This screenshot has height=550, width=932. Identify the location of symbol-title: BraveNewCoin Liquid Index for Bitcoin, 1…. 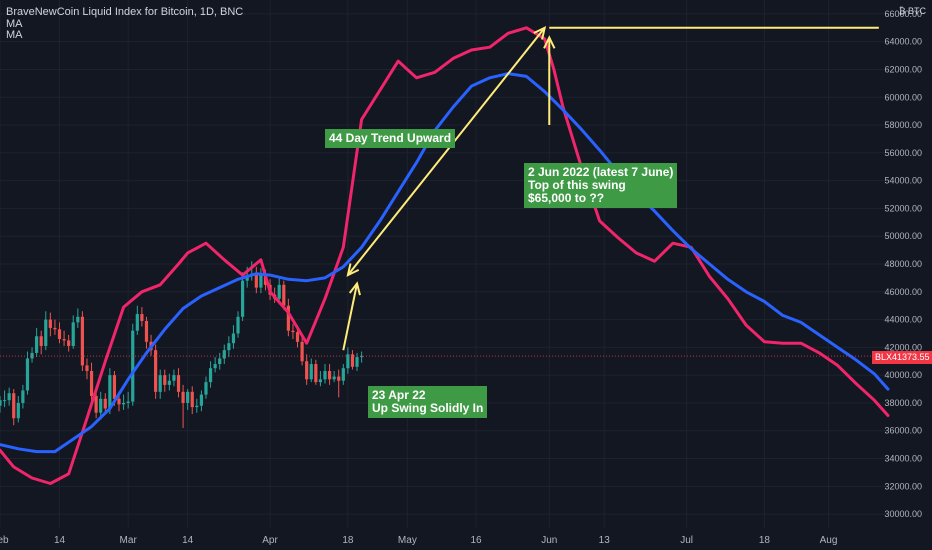
(125, 12).